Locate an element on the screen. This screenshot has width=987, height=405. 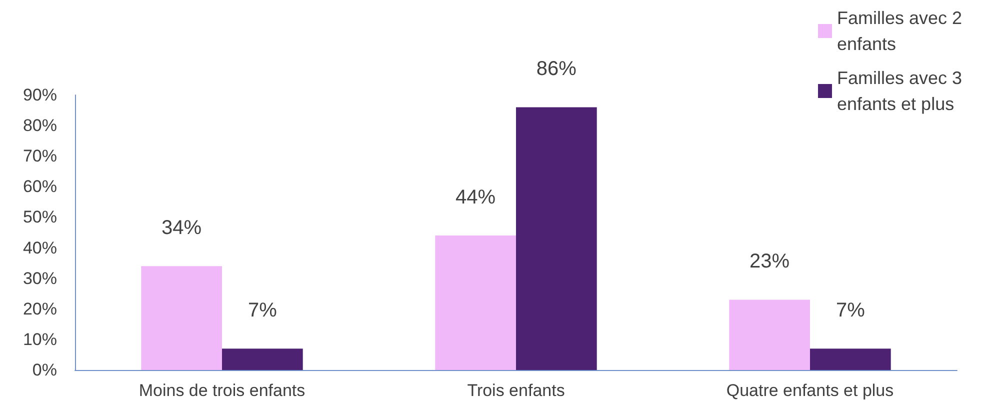
data-label: 86% is located at coordinates (556, 69).